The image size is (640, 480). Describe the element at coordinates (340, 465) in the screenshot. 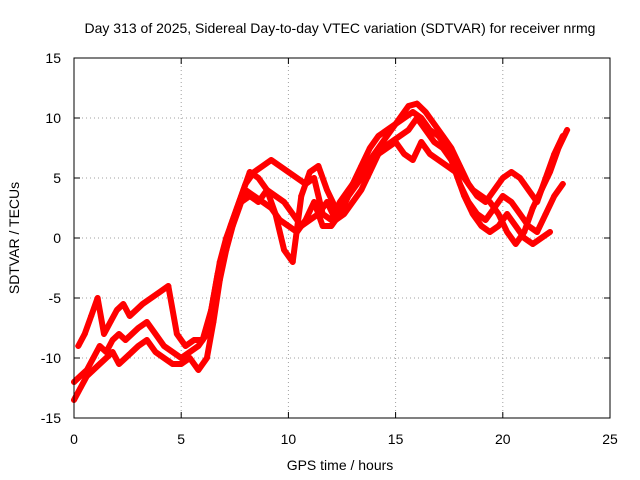

I see `x-axis-label: GPS time / hours` at that location.